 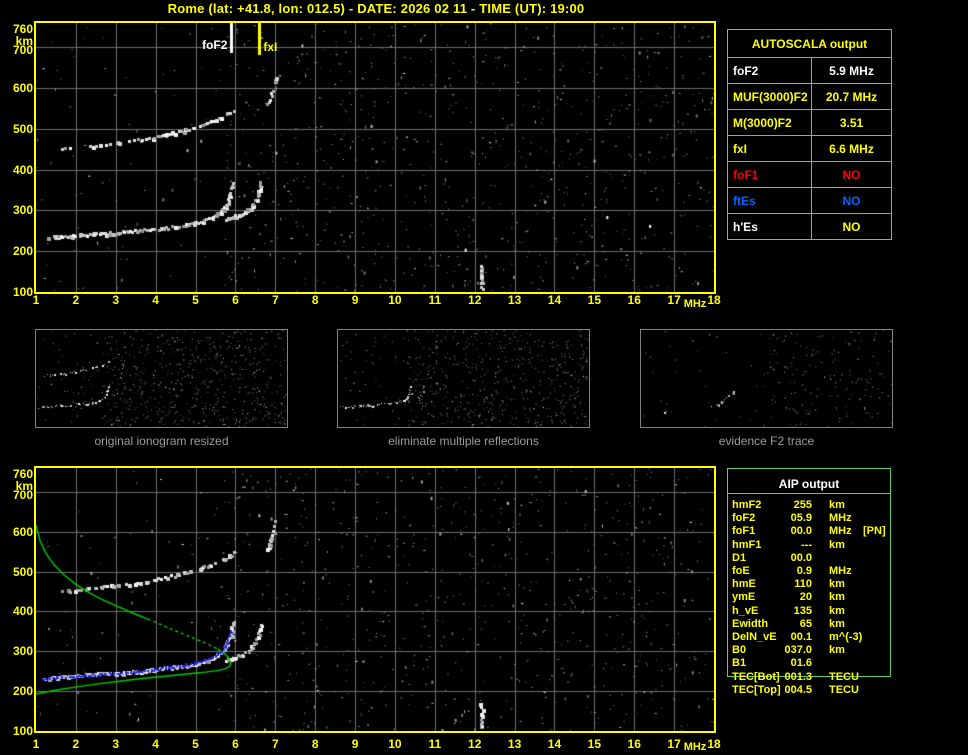 I want to click on parameter-value: 20.7 MHz, so click(x=851, y=96).